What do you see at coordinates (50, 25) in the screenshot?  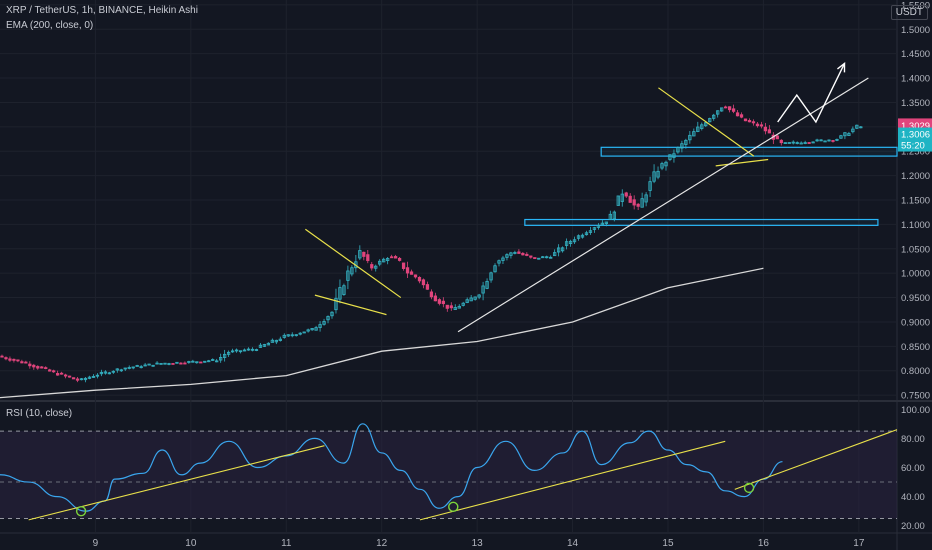 I see `ema-legend: EMA (200, close, 0)` at bounding box center [50, 25].